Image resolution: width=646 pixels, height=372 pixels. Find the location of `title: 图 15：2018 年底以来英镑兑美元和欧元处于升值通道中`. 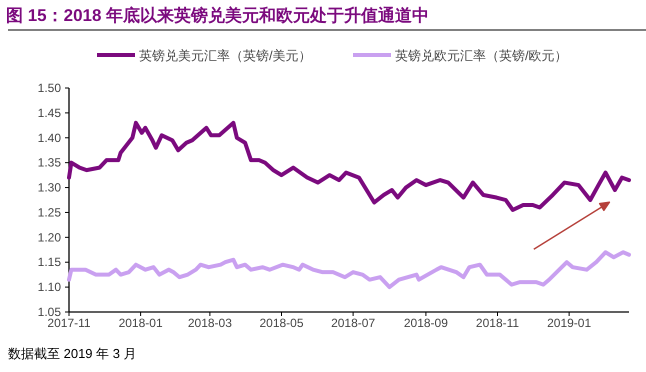

title: 图 15：2018 年底以来英镑兑美元和欧元处于升值通道中 is located at coordinates (218, 15).